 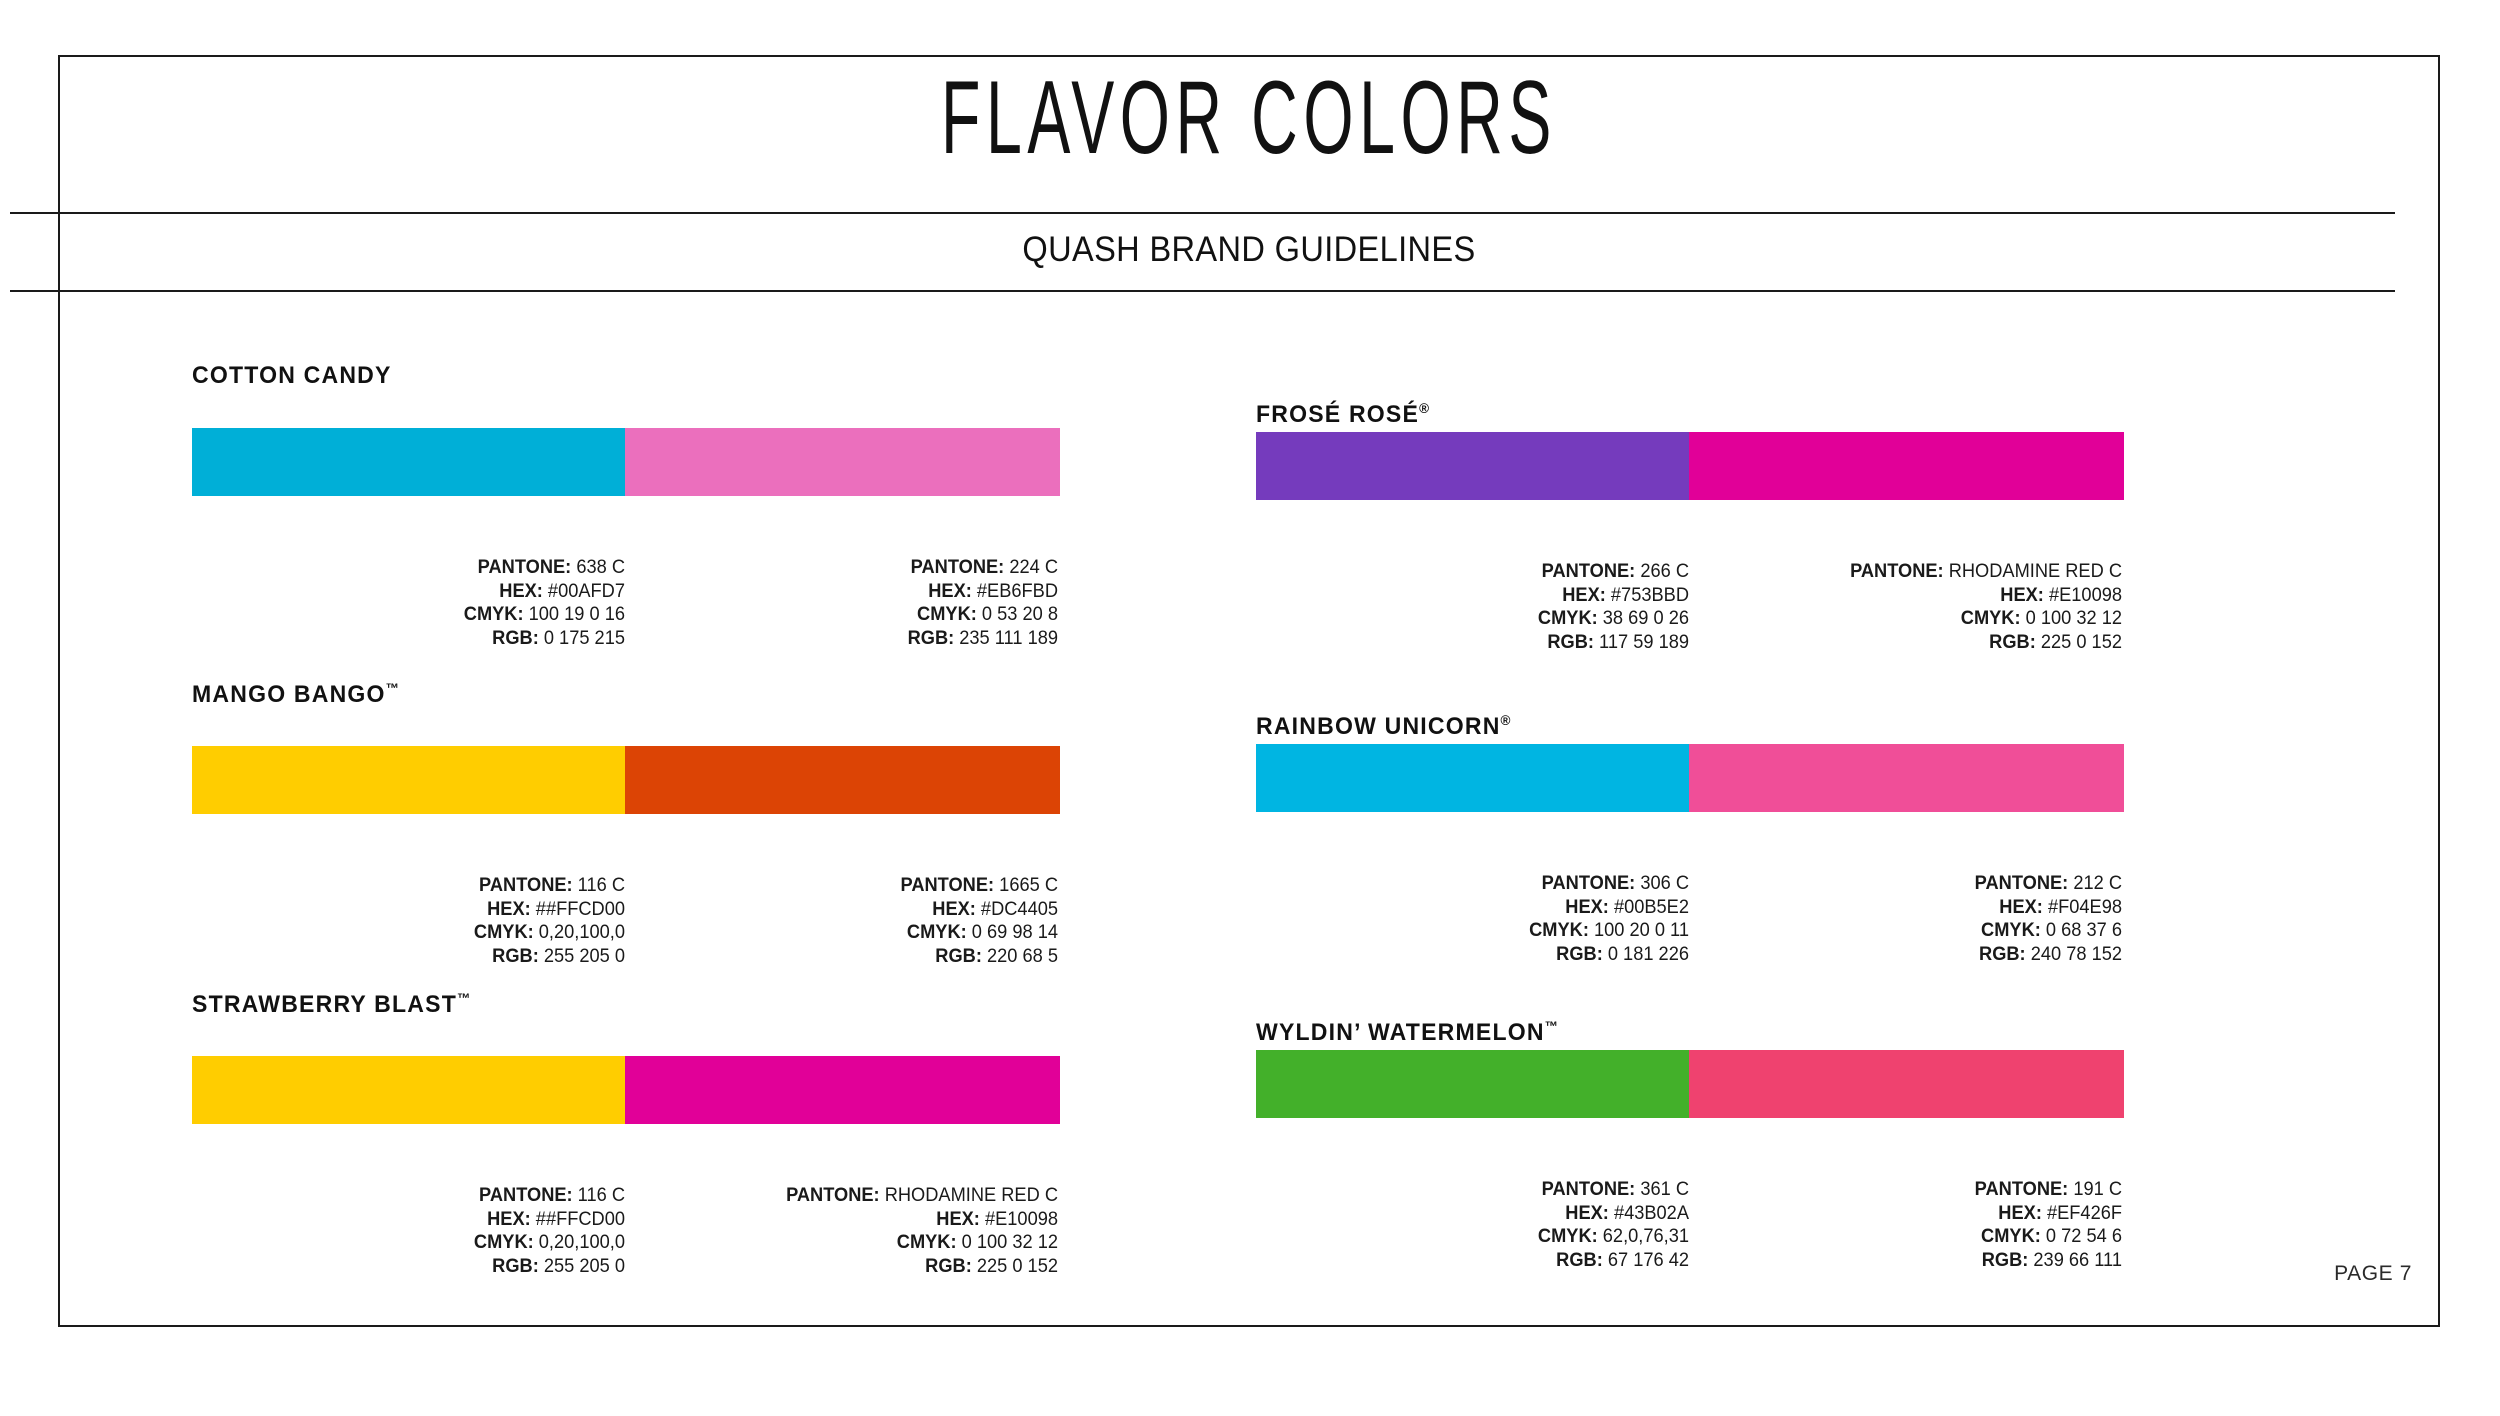 What do you see at coordinates (1918, 1261) in the screenshot?
I see `spec-rgb: RGB: 239 66 111` at bounding box center [1918, 1261].